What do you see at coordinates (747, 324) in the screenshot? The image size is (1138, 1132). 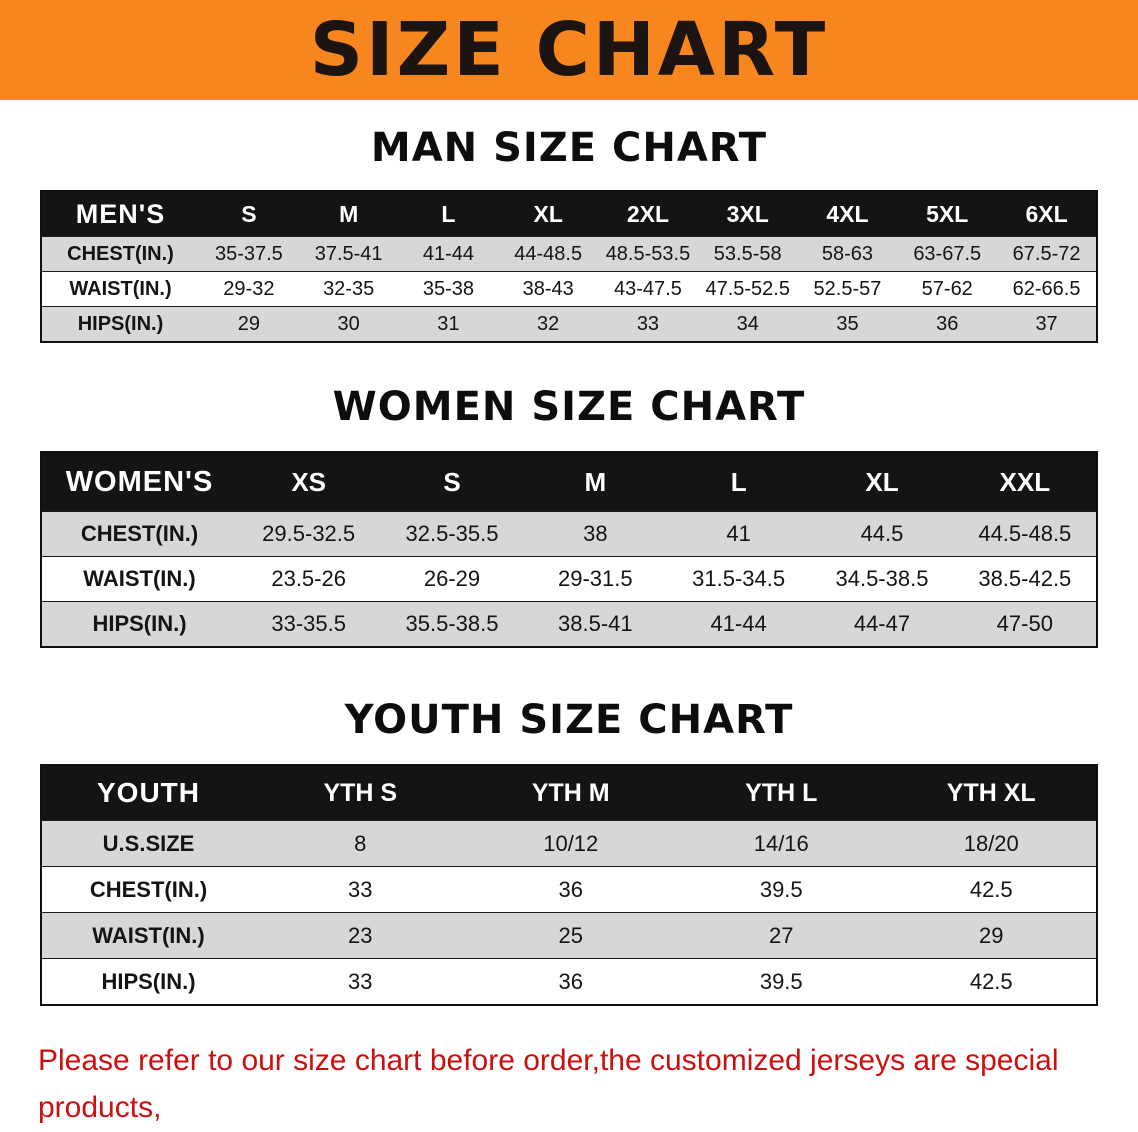 I see `size-value: 34` at bounding box center [747, 324].